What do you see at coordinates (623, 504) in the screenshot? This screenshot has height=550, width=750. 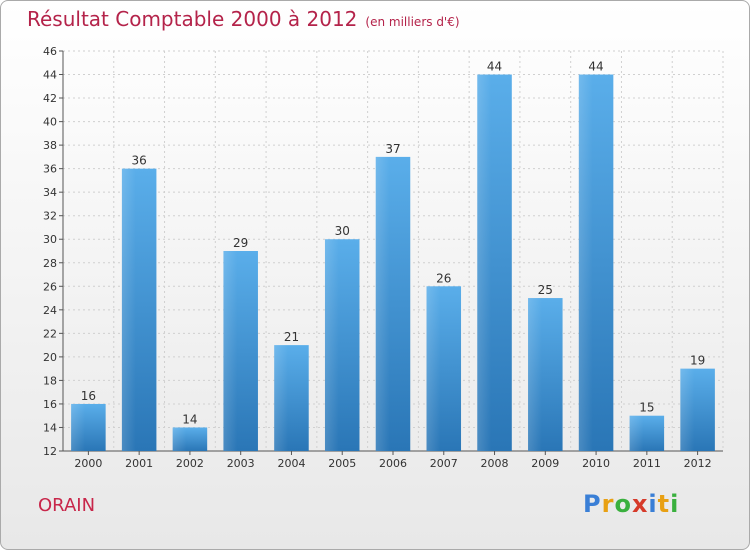 I see `logo-letter: o` at bounding box center [623, 504].